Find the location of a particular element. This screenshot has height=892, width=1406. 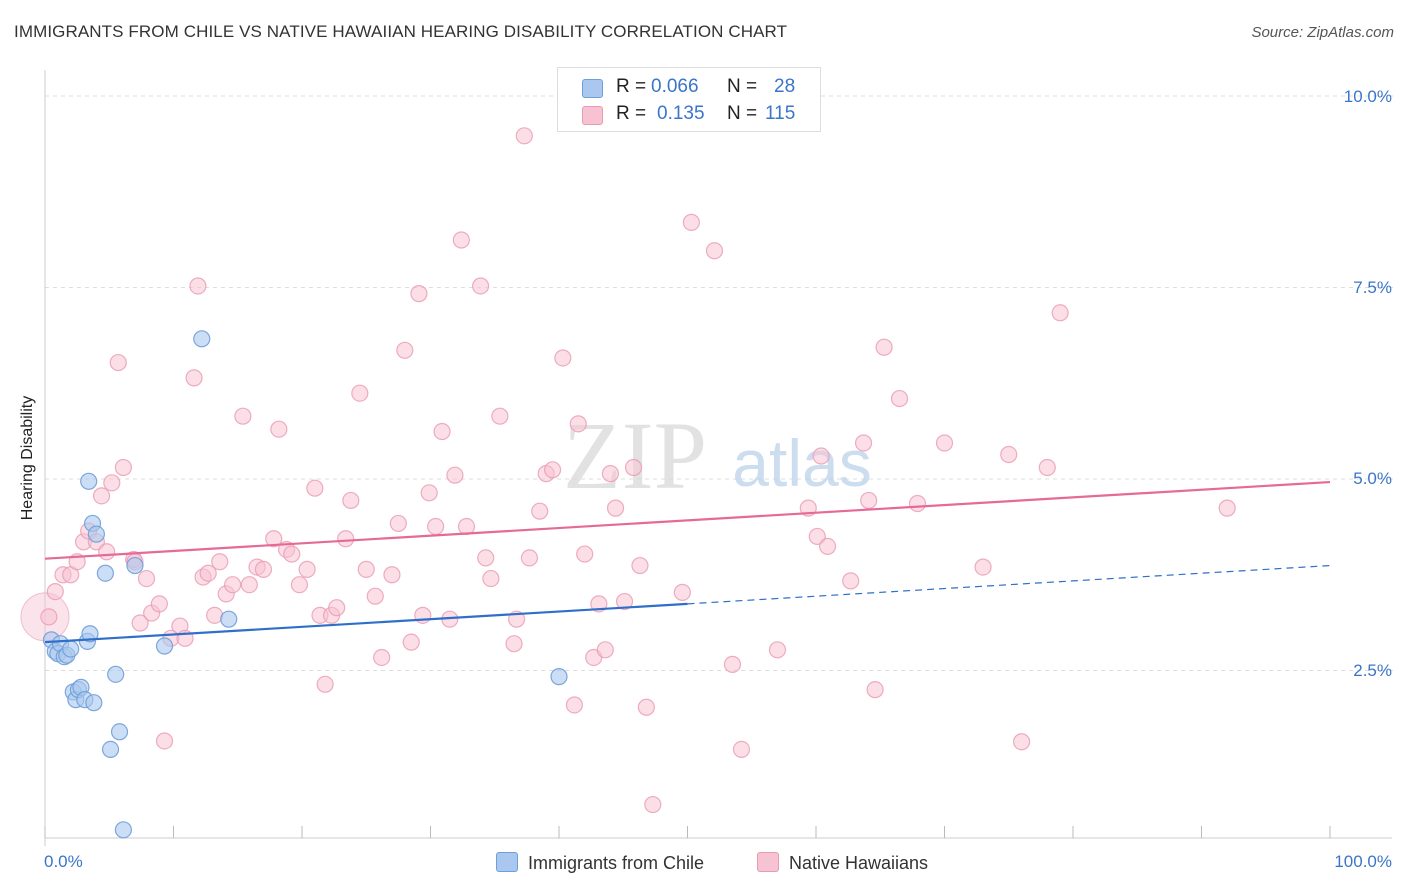

hawaiians-trend-line is located at coordinates (687, 520).